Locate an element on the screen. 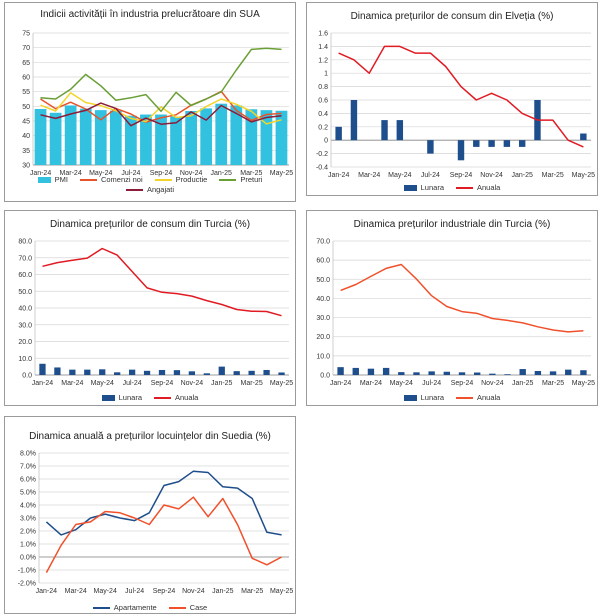 The height and width of the screenshot is (616, 600). y-tick-label: -0.2 is located at coordinates (322, 154).